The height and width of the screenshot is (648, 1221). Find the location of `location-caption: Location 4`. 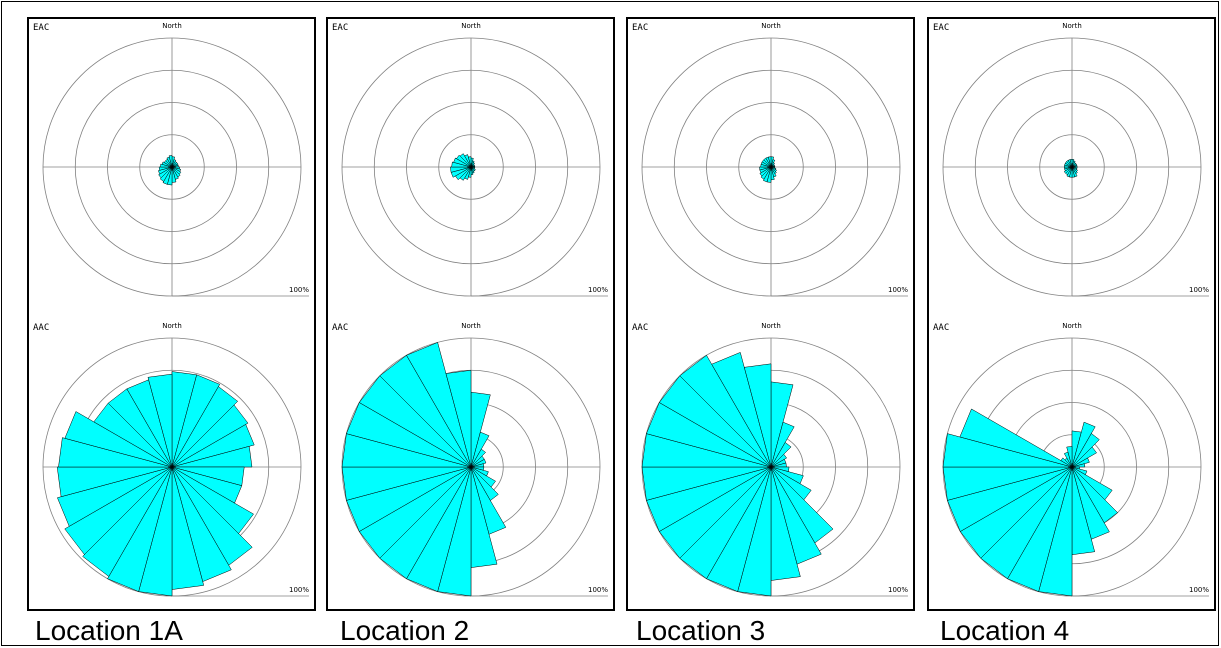

location-caption: Location 4 is located at coordinates (1005, 630).